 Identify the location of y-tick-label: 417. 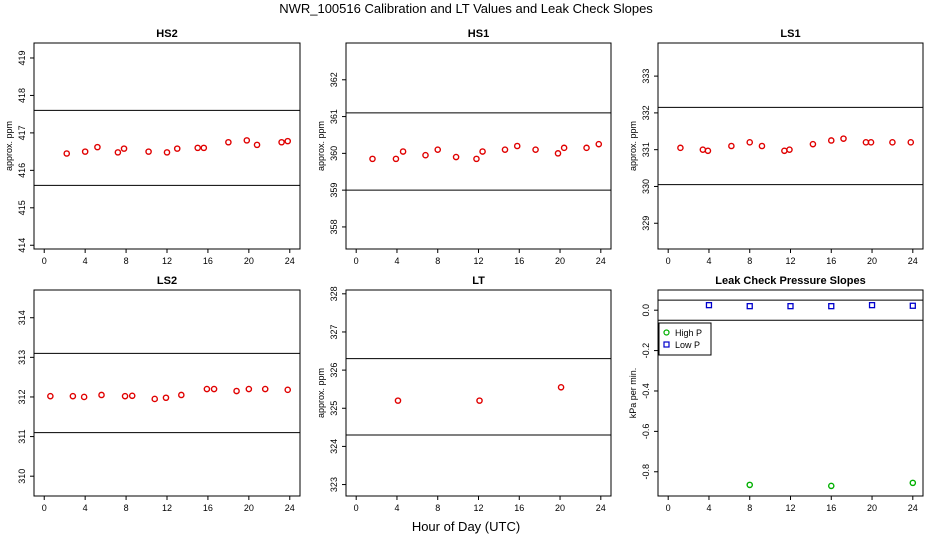
(22, 132).